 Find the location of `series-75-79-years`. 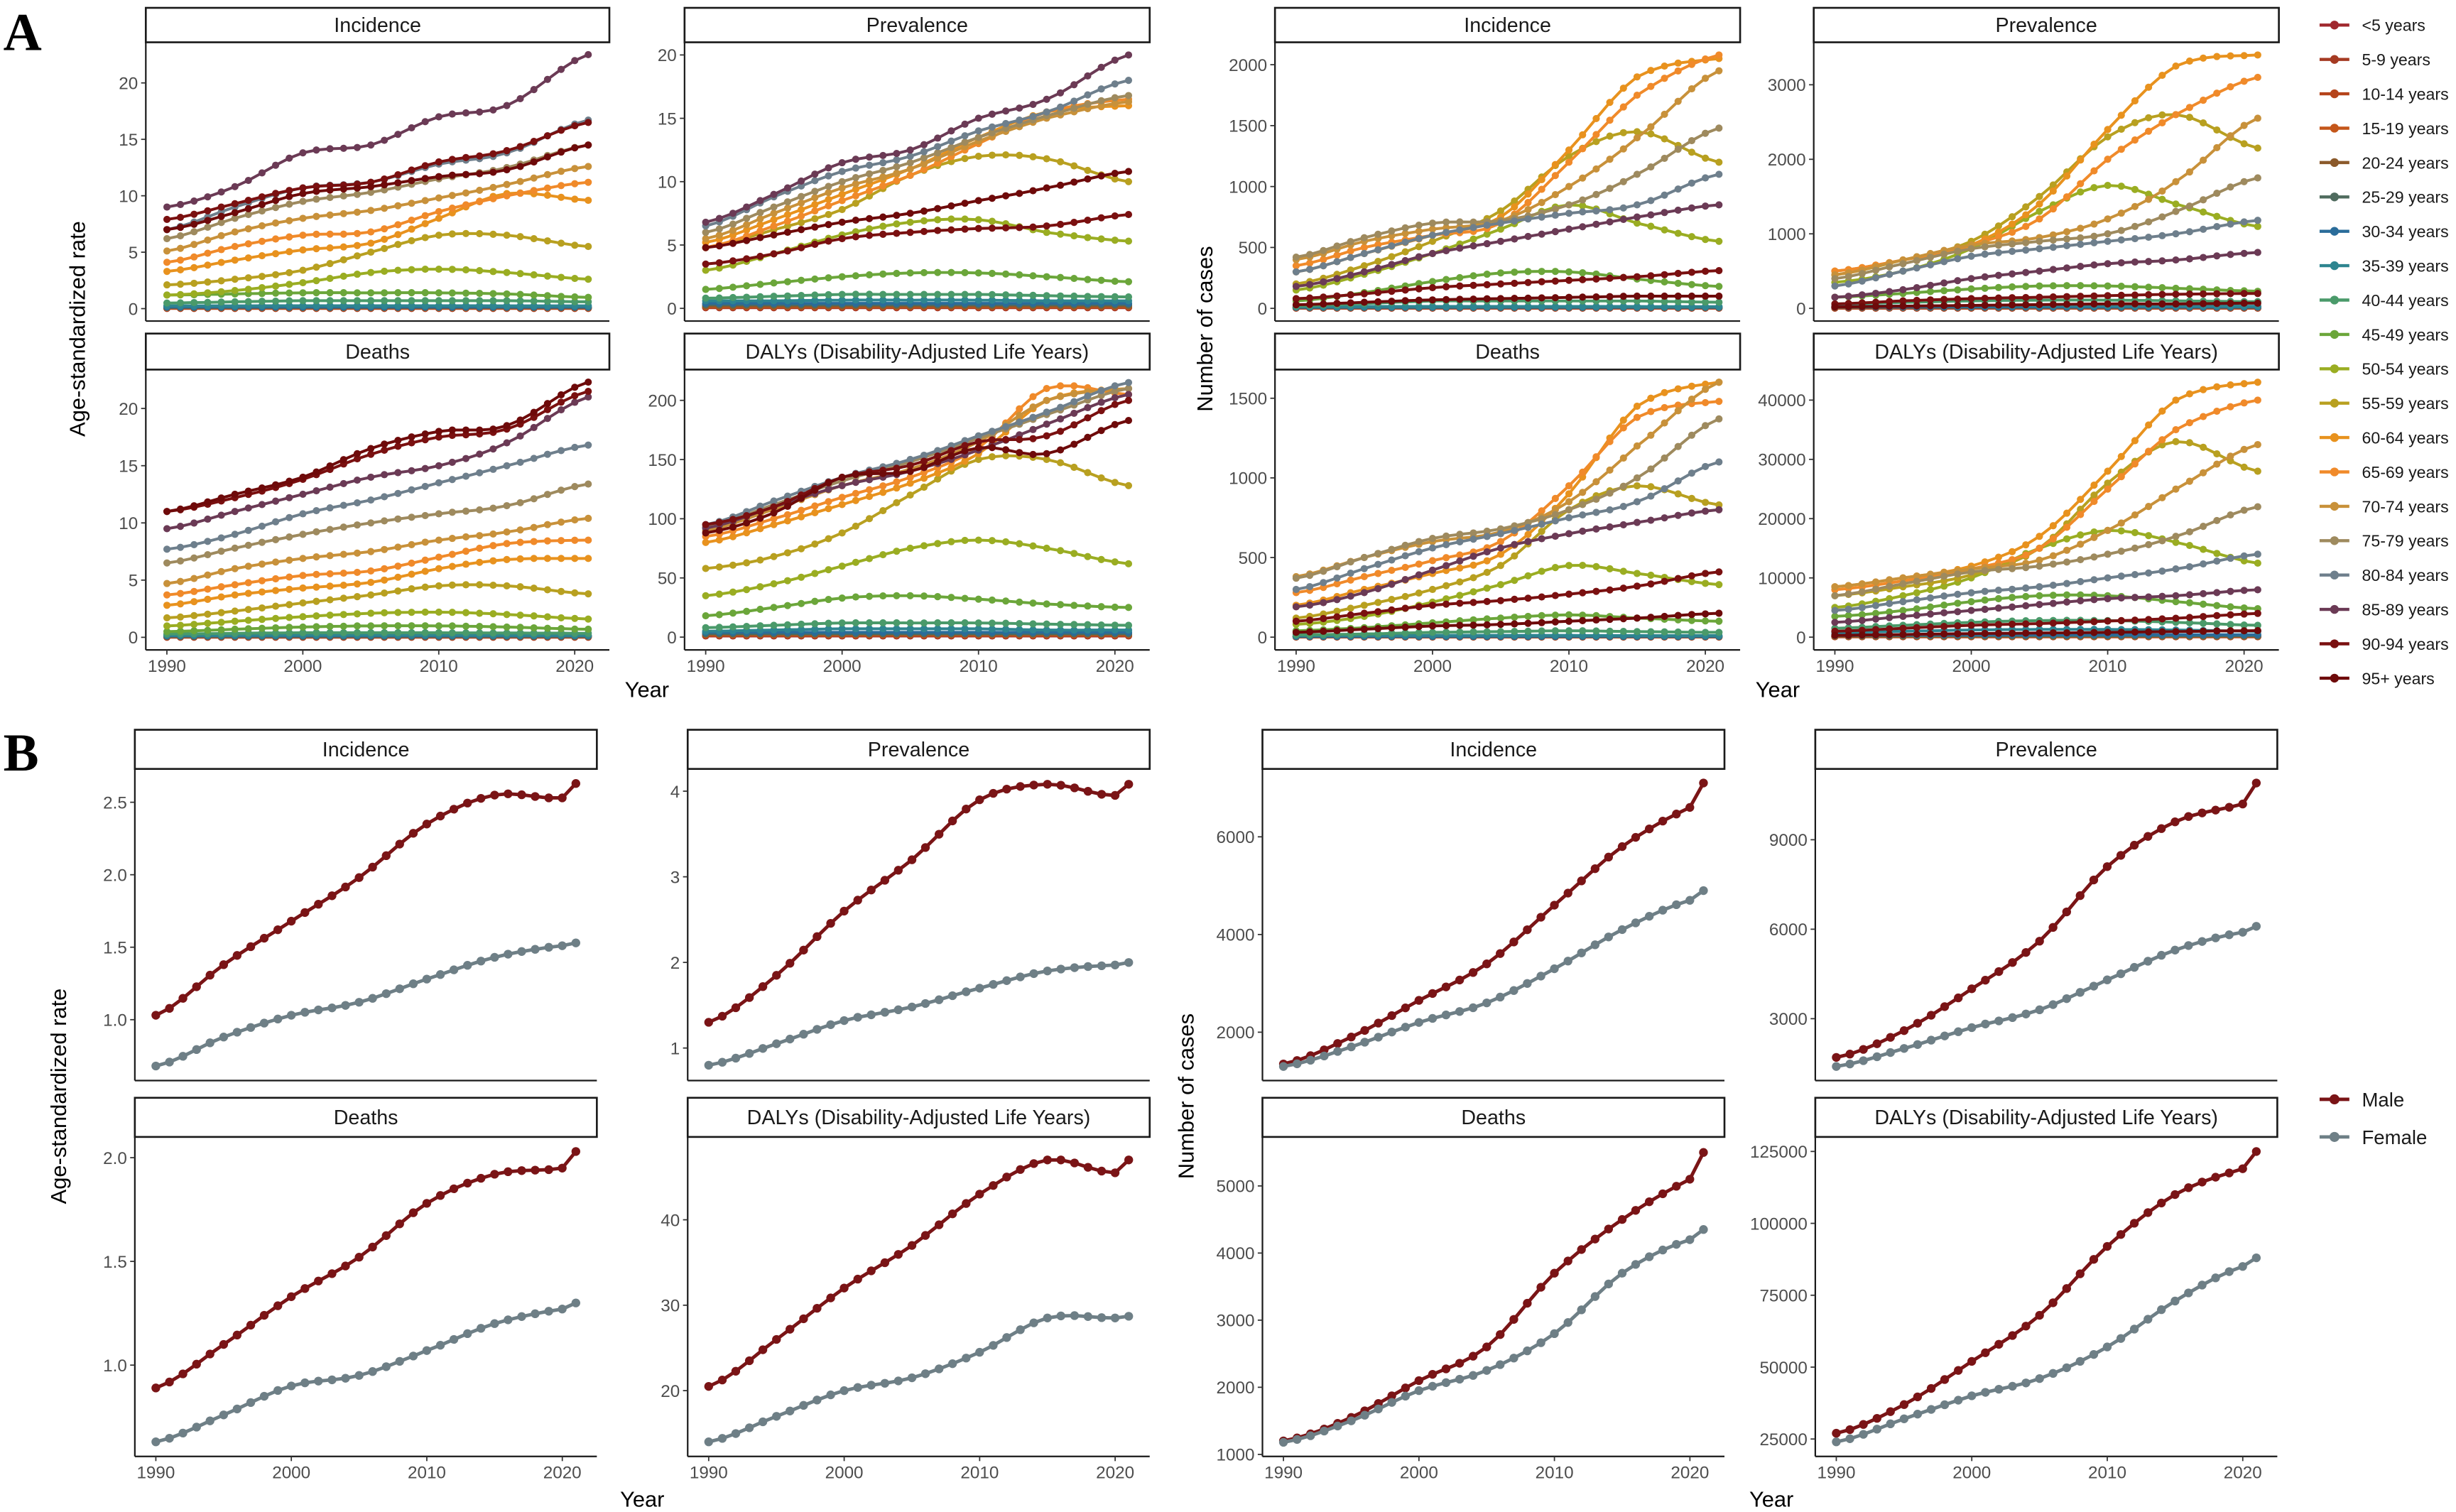

series-75-79-years is located at coordinates (377, 523).